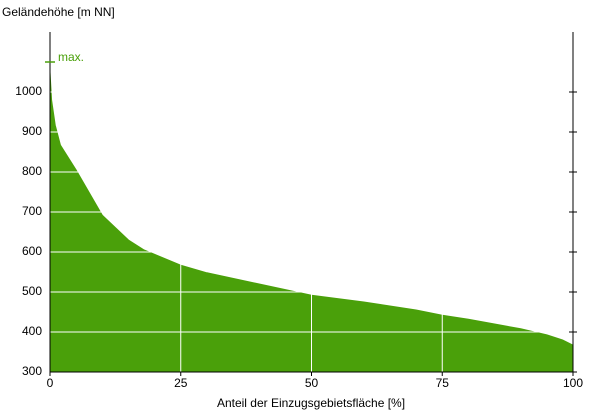  What do you see at coordinates (71, 57) in the screenshot?
I see `max-label: max.` at bounding box center [71, 57].